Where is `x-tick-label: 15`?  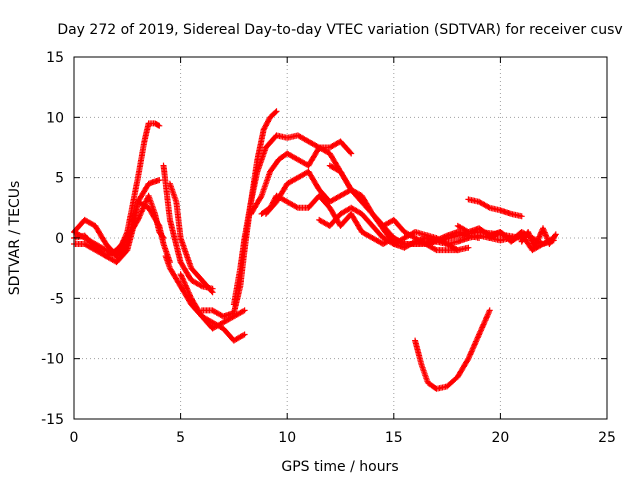
x-tick-label: 15 is located at coordinates (394, 438).